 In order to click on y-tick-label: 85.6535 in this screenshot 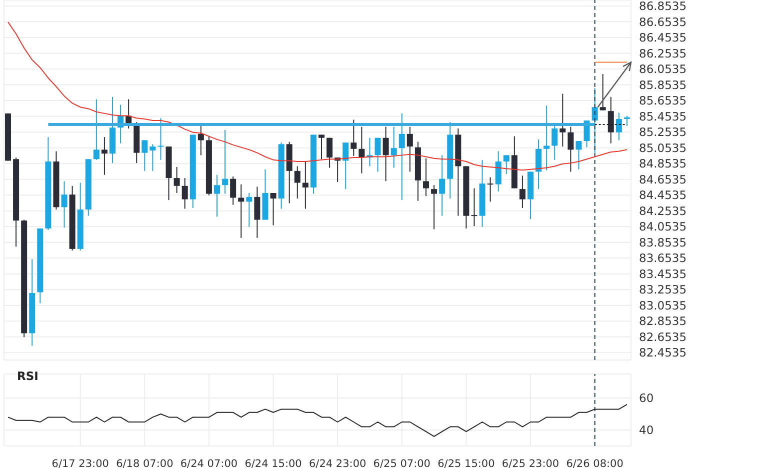, I will do `click(663, 101)`.